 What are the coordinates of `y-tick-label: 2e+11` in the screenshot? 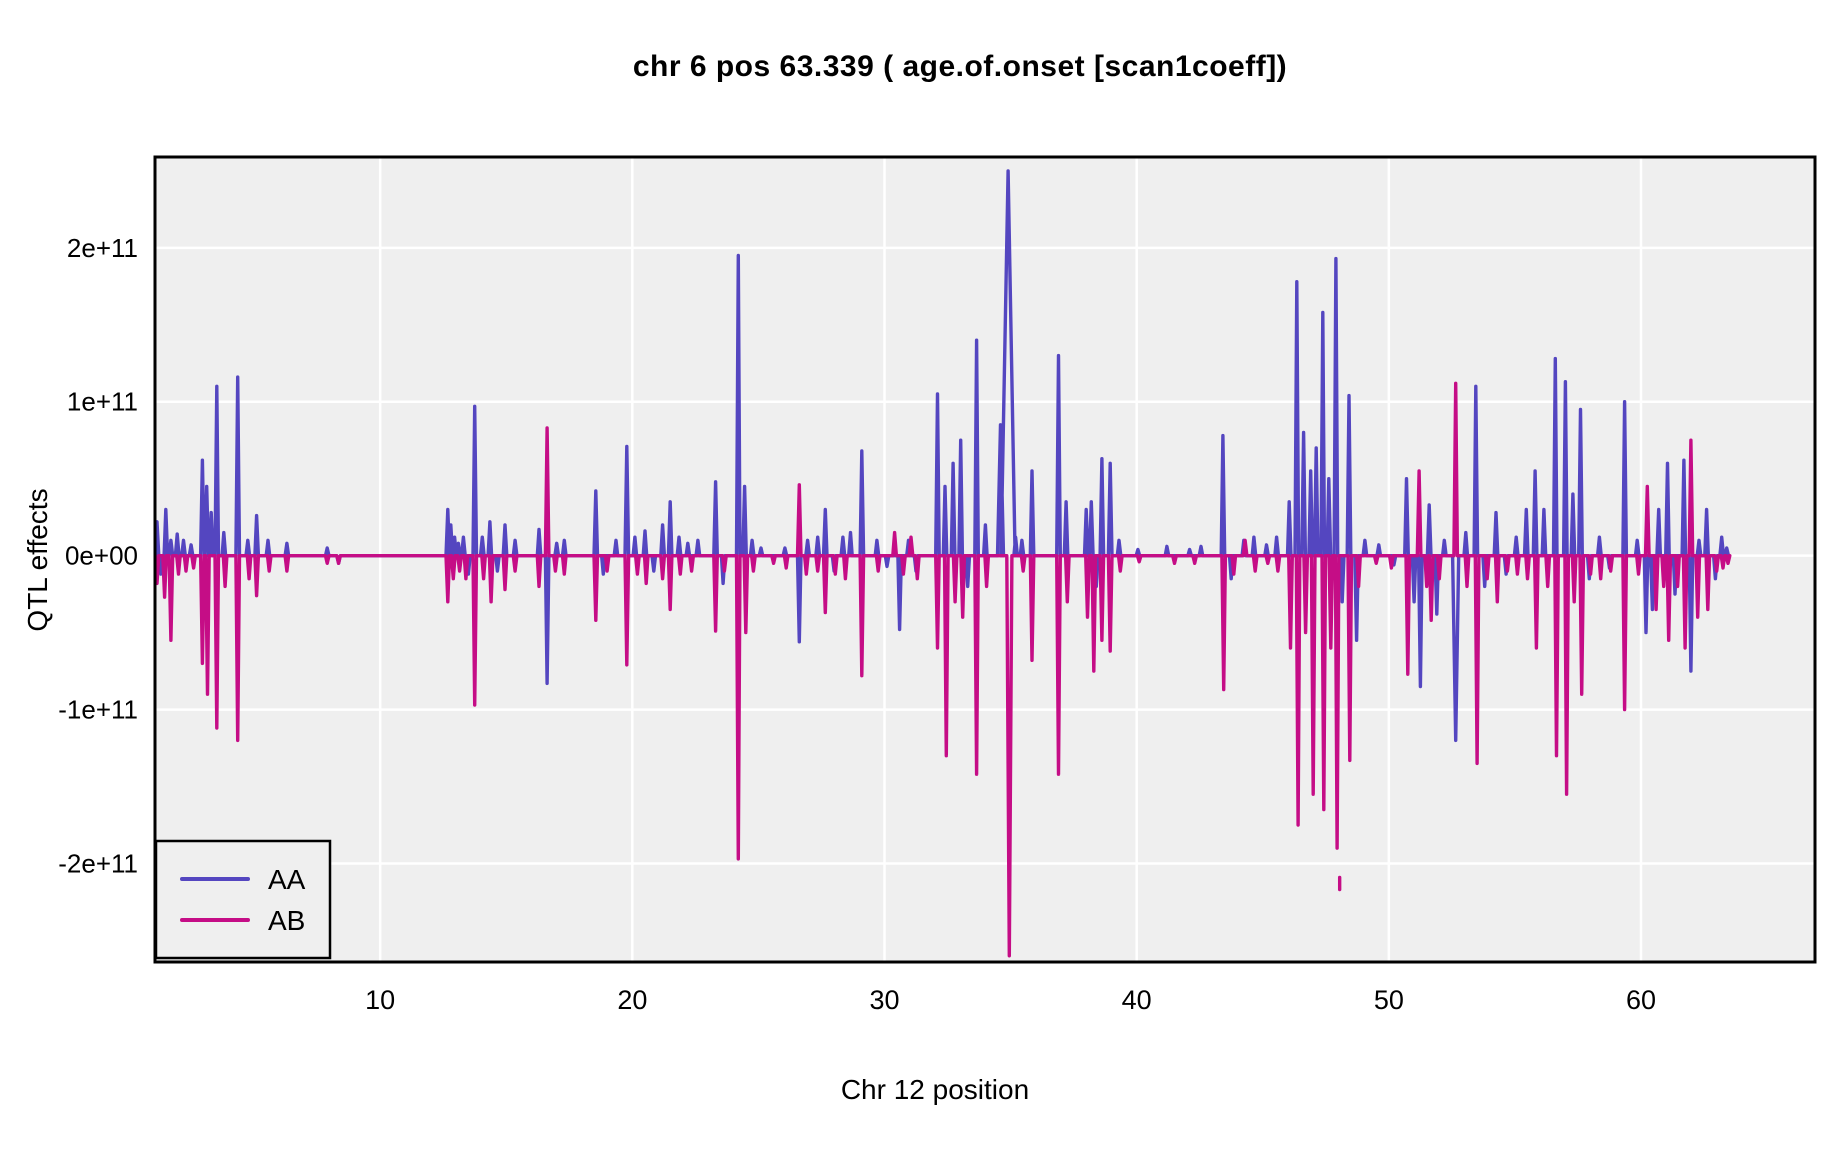 It's located at (102, 248).